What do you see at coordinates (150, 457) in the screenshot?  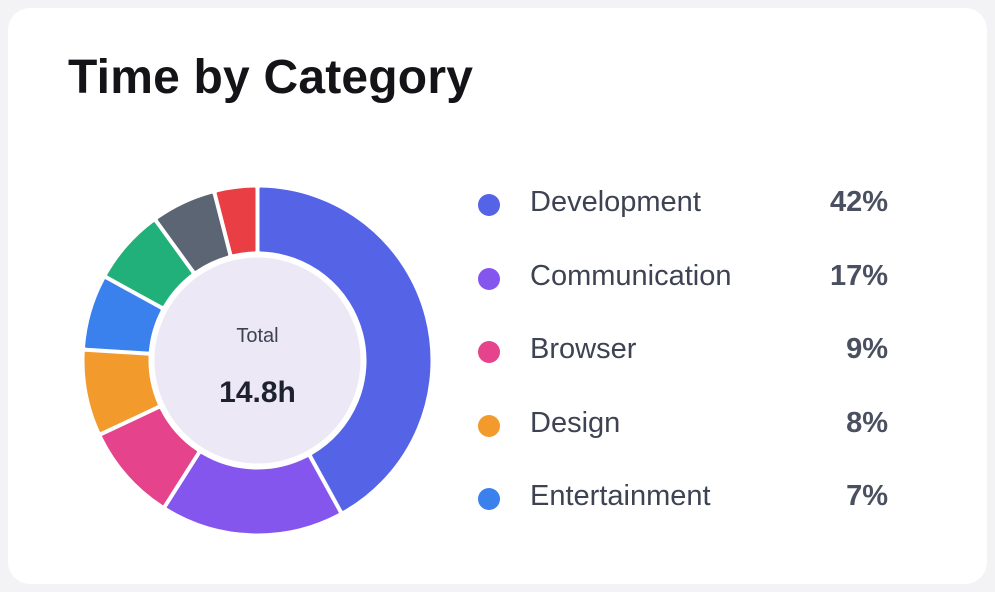 I see `donut-slice-browser` at bounding box center [150, 457].